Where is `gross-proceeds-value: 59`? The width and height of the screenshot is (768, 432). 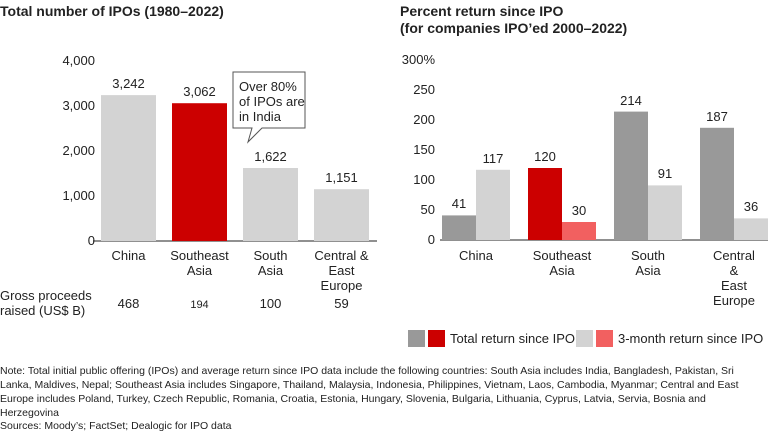 gross-proceeds-value: 59 is located at coordinates (341, 303).